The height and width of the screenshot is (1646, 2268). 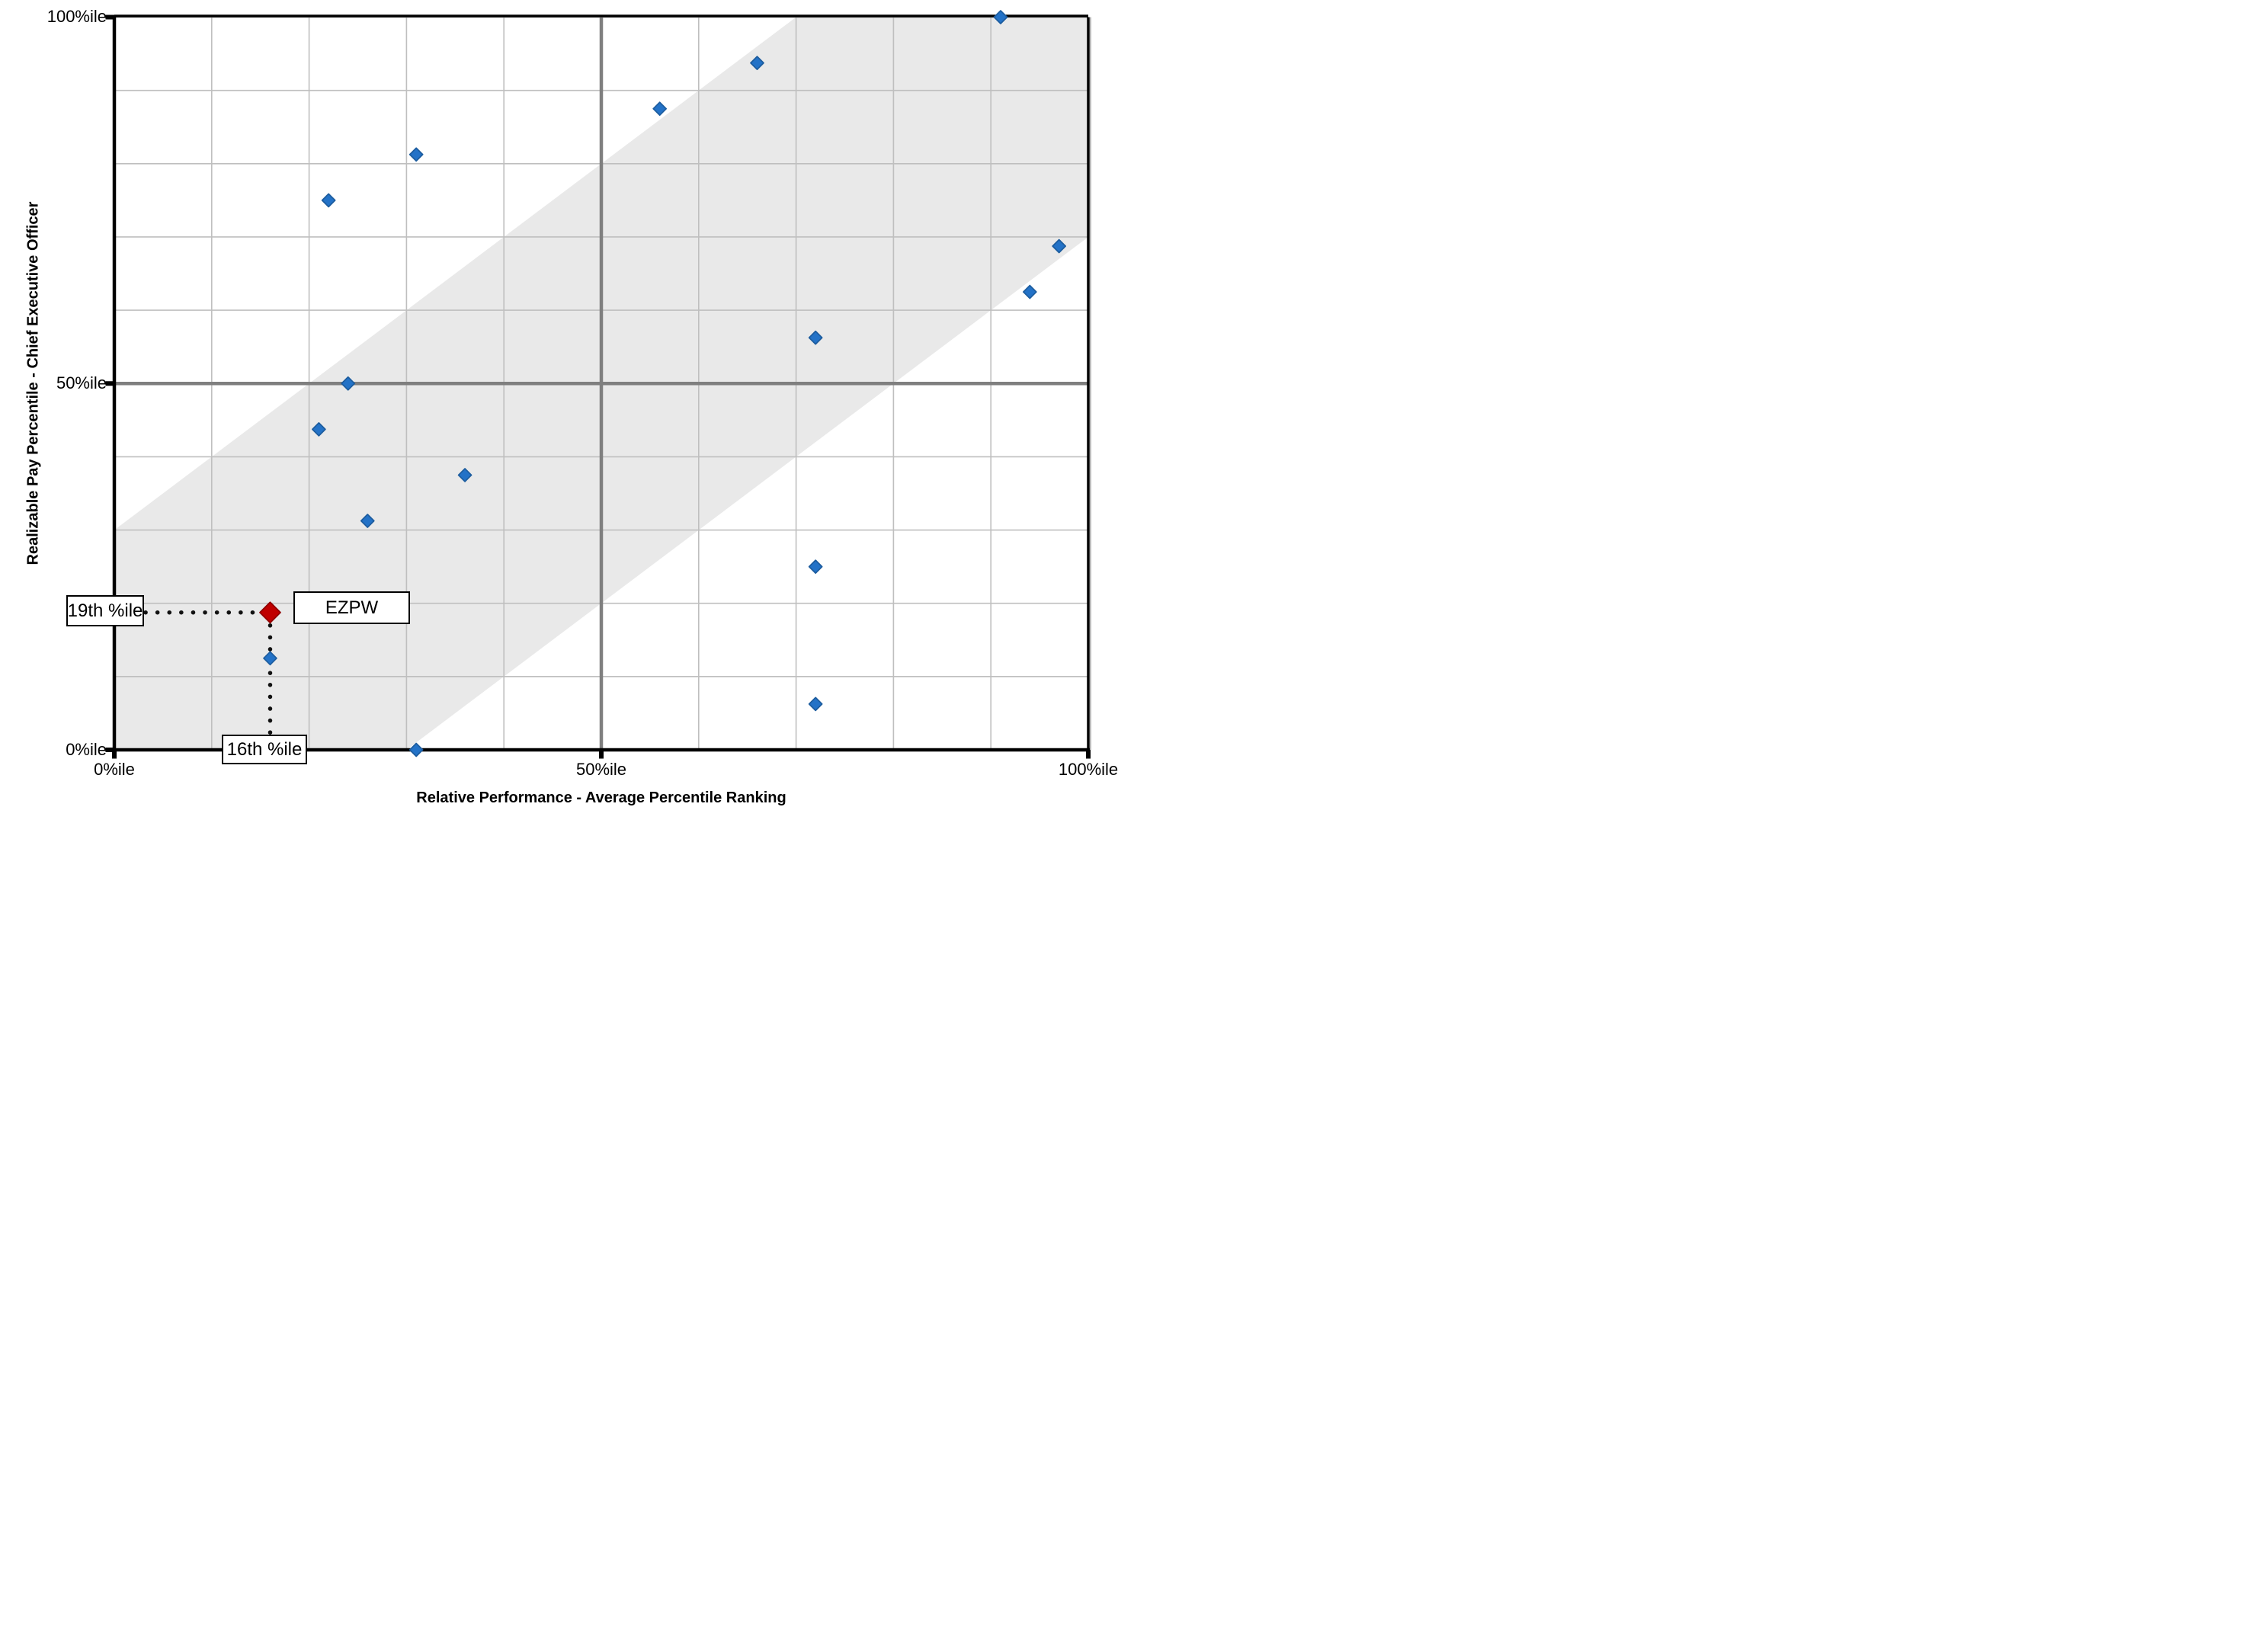 I want to click on y-axis-tick-label-0: 0%ile, so click(x=86, y=750).